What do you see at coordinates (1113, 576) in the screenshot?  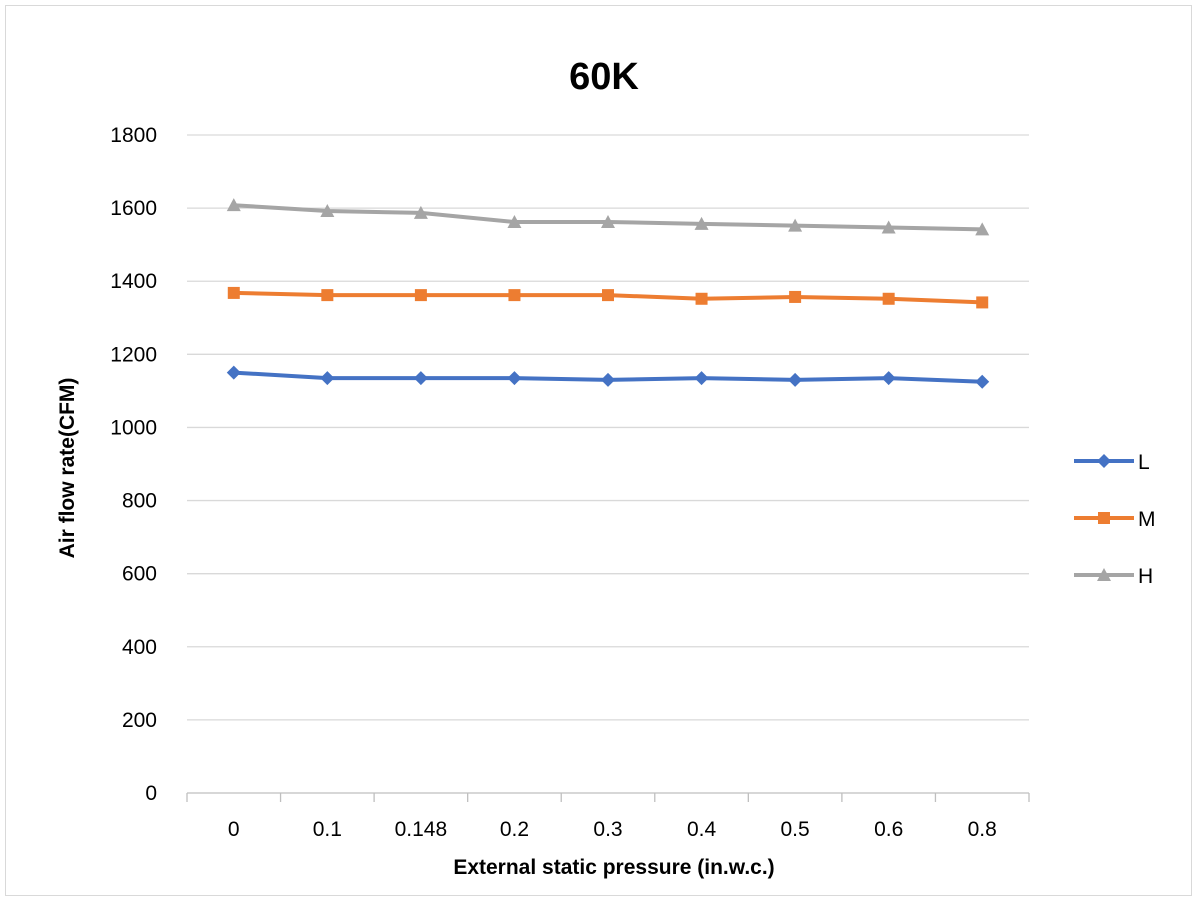 I see `legend-entry-H: H` at bounding box center [1113, 576].